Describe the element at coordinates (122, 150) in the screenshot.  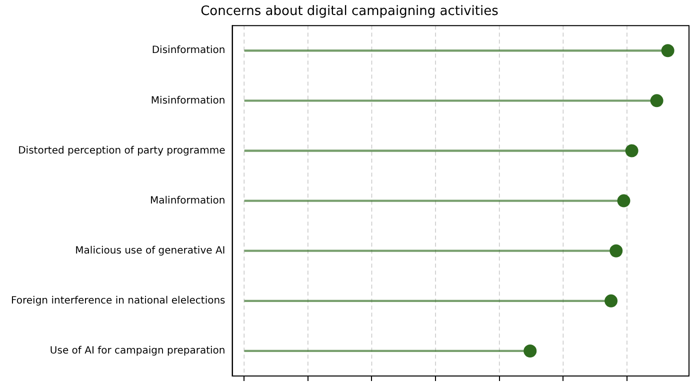
I see `y-tick-label: Distorted perception of party programme` at that location.